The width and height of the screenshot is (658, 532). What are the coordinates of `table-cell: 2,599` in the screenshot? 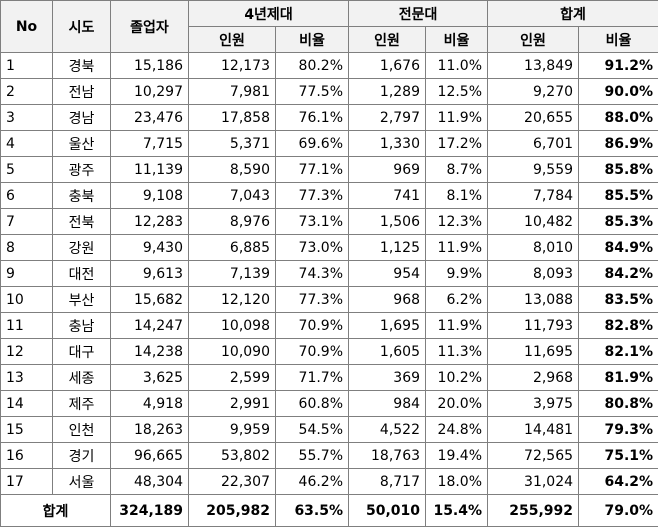 It's located at (232, 377).